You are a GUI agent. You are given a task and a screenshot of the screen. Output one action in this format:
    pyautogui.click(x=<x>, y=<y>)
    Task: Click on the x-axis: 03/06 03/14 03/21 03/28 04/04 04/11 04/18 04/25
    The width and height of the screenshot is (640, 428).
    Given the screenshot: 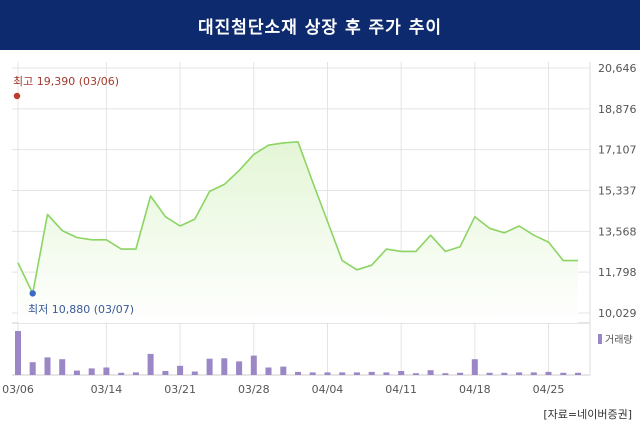 What is the action you would take?
    pyautogui.click(x=283, y=389)
    